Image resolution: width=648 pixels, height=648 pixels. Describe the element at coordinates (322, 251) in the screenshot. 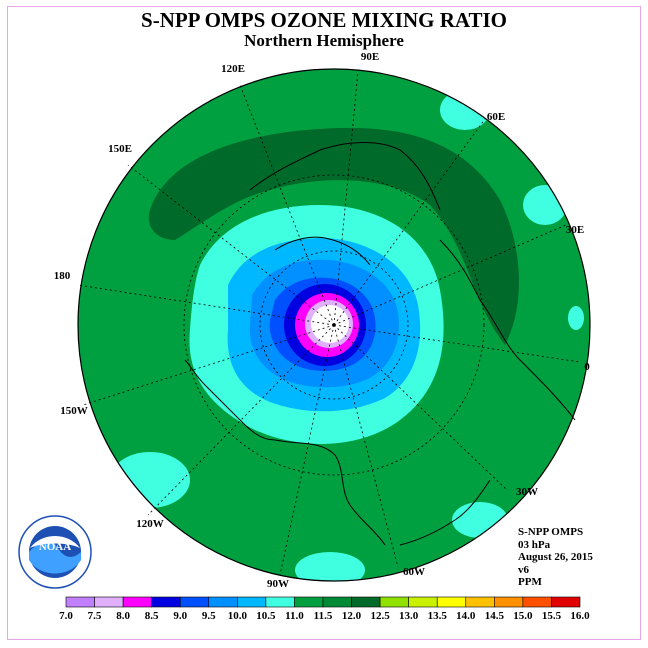

I see `coast-arctic` at that location.